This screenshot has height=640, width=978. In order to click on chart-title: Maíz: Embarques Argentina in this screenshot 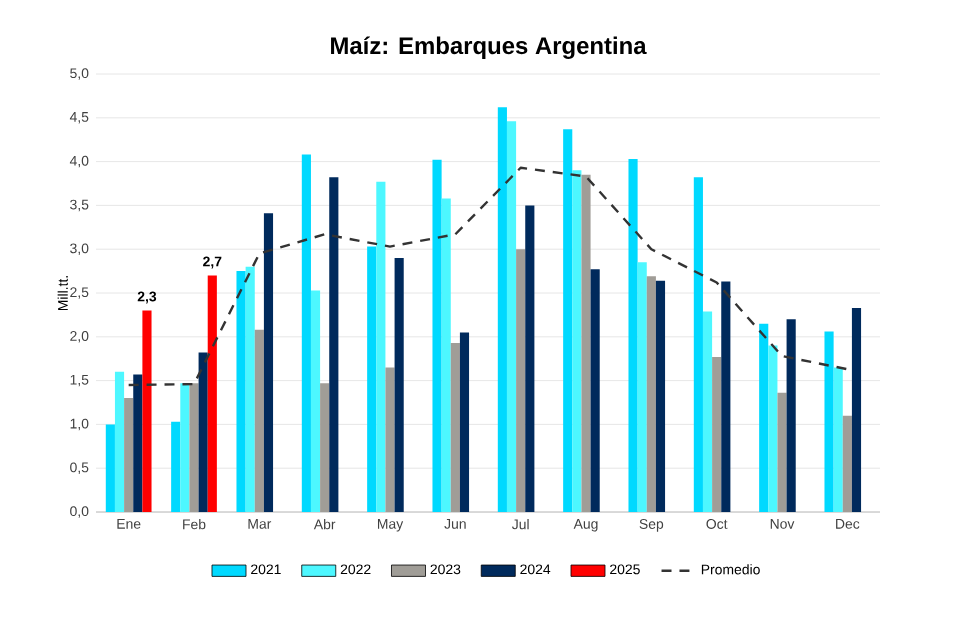, I will do `click(489, 47)`.